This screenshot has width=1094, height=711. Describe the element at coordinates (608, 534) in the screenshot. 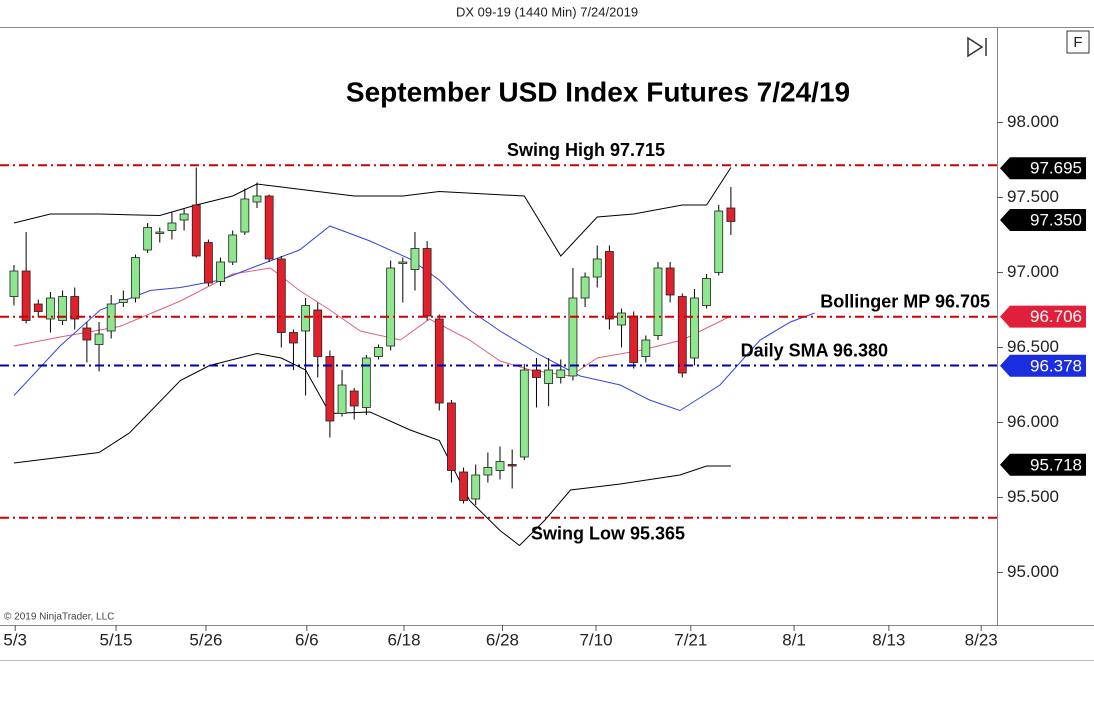

I see `level-label: Swing Low 95.365` at that location.